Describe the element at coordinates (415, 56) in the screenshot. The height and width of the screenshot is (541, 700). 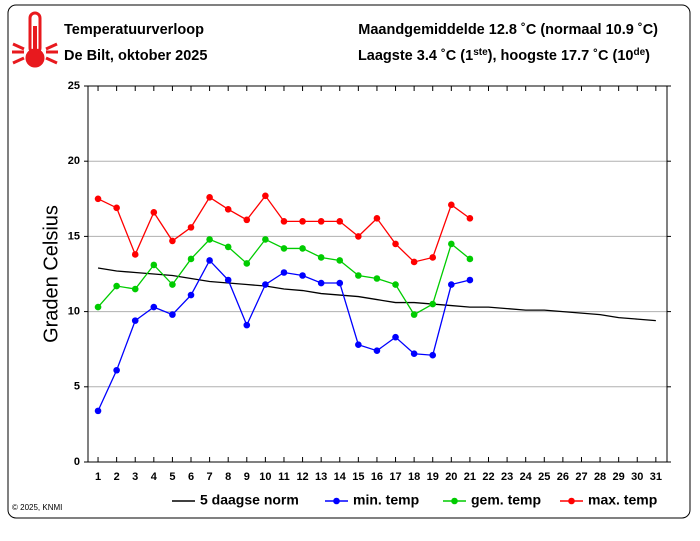
I see `annotation-part: Laagste 3.4 ˚C (1` at that location.